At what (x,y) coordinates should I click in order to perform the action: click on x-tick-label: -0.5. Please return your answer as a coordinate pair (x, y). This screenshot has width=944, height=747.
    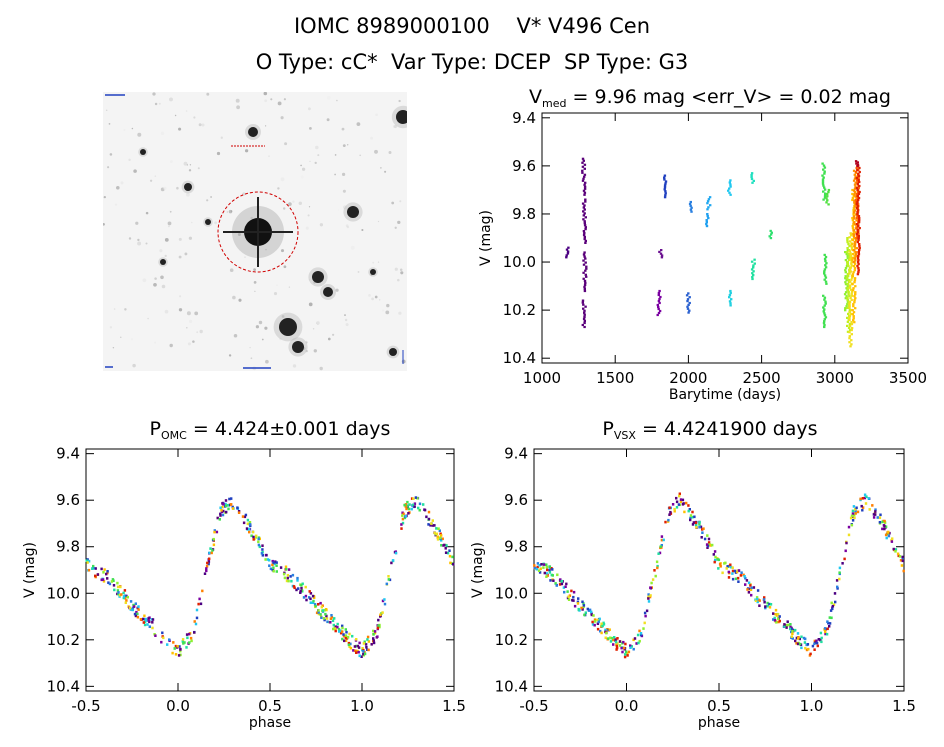
    Looking at the image, I should click on (533, 706).